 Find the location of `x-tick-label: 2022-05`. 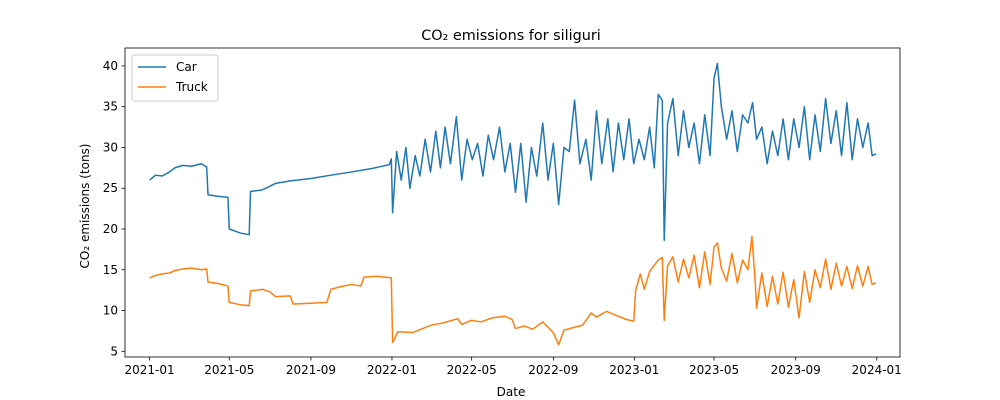

x-tick-label: 2022-05 is located at coordinates (472, 370).